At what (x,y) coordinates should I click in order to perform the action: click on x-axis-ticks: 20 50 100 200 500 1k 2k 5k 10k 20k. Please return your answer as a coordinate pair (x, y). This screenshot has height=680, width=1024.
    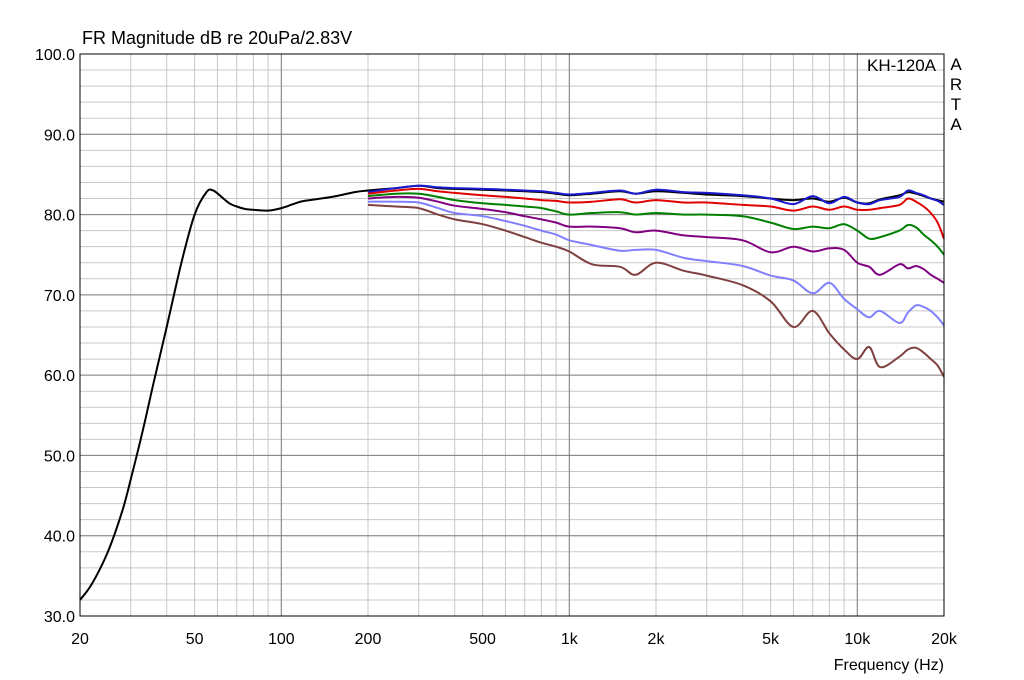
    Looking at the image, I should click on (514, 639).